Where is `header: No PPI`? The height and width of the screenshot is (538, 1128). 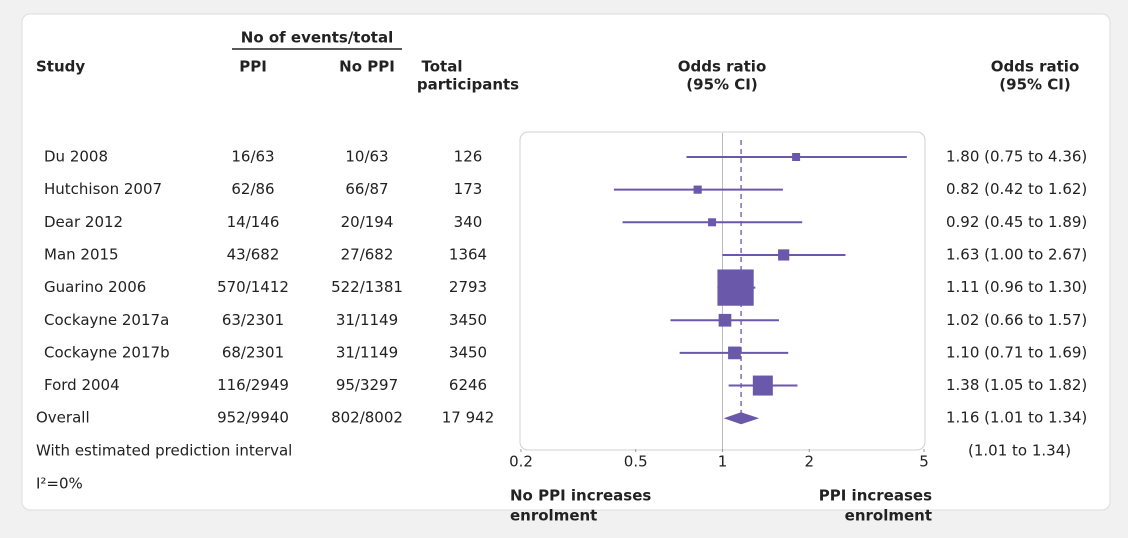 header: No PPI is located at coordinates (367, 67).